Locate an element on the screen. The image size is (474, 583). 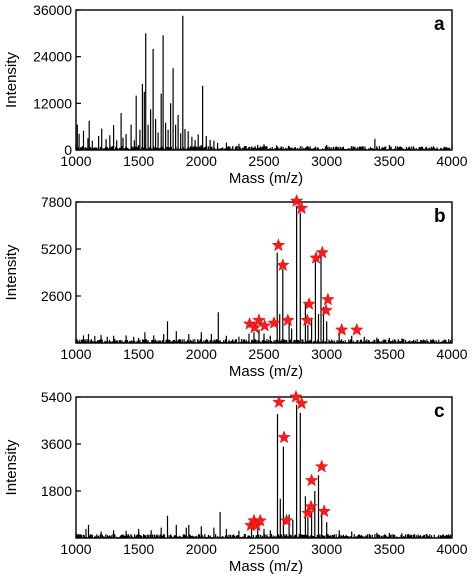
panel-label: c is located at coordinates (439, 411).